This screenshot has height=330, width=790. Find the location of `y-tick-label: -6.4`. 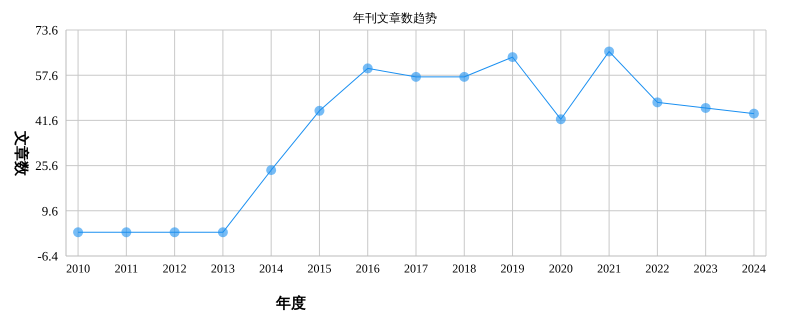

y-tick-label: -6.4 is located at coordinates (47, 256).